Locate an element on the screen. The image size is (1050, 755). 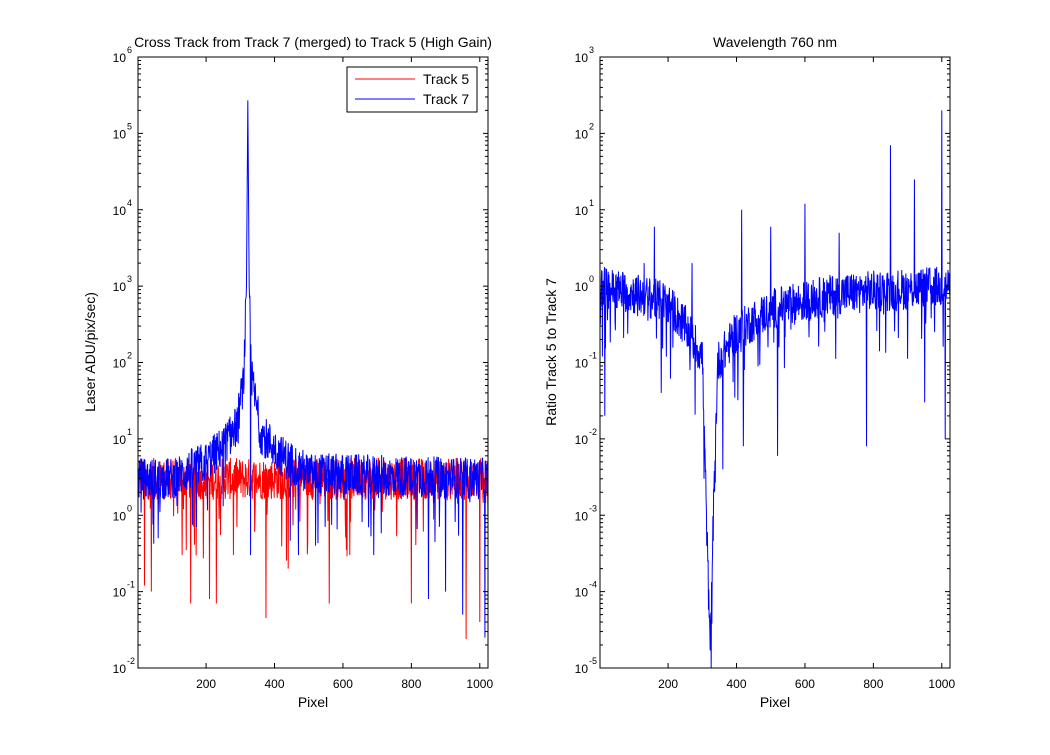
right-y-tick-label-5: 10 is located at coordinates (582, 287).